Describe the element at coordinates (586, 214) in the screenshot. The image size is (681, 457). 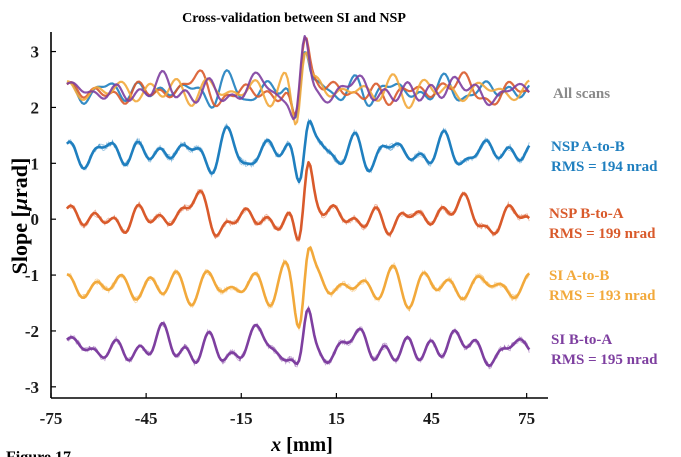
I see `annotation-nsp-b-to-a: NSP B-to-A` at that location.